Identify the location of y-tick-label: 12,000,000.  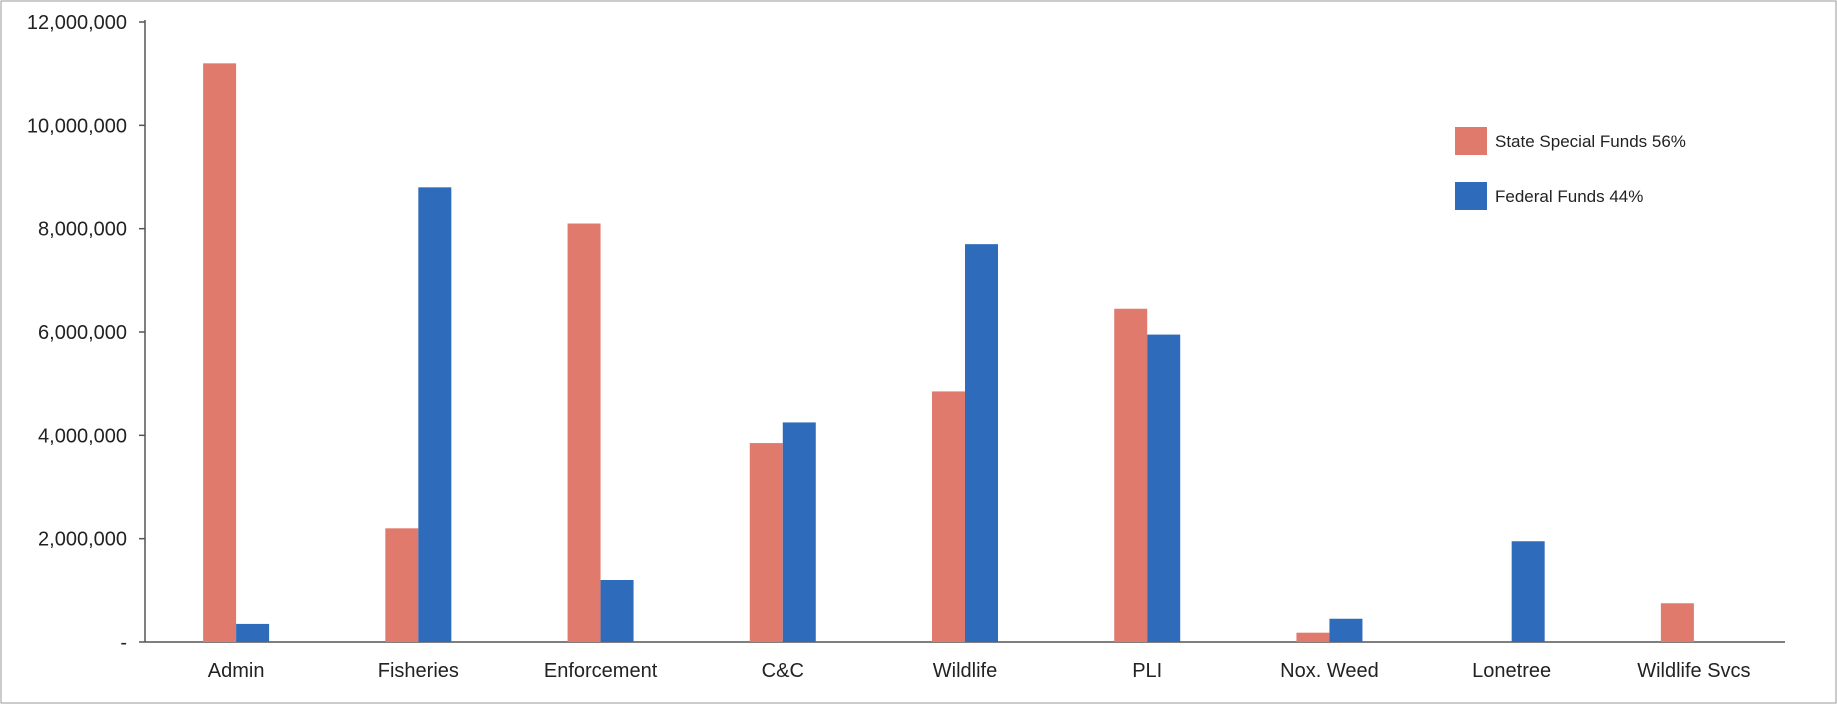
(77, 23).